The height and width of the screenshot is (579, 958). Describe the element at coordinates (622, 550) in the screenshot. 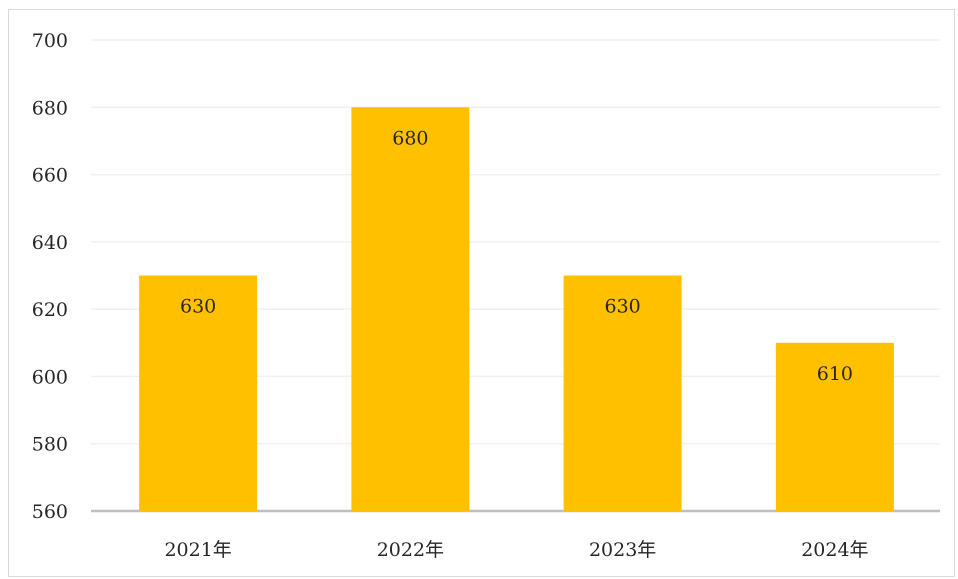

I see `x-tick-label: 2023年` at that location.